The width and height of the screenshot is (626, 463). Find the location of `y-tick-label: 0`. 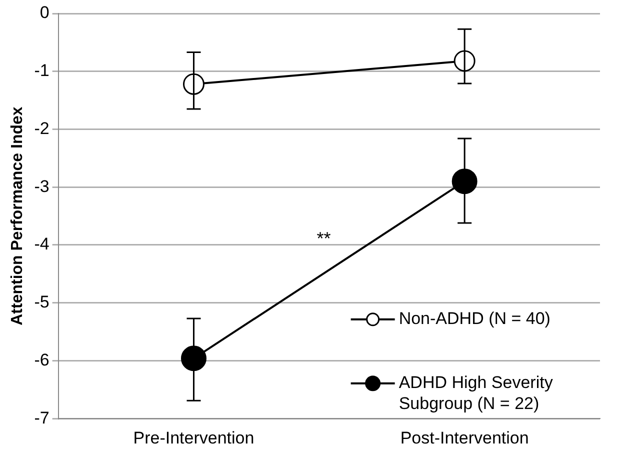

y-tick-label: 0 is located at coordinates (45, 12).